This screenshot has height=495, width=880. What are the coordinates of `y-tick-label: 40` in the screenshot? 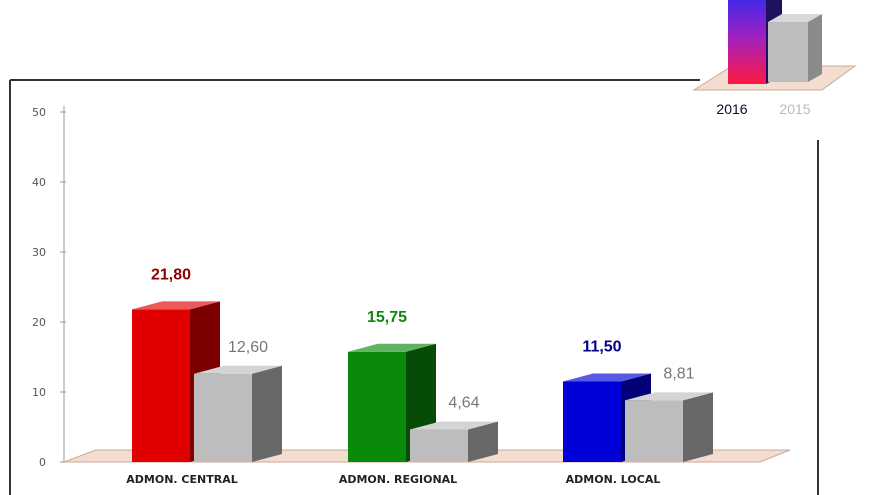 It's located at (39, 182).